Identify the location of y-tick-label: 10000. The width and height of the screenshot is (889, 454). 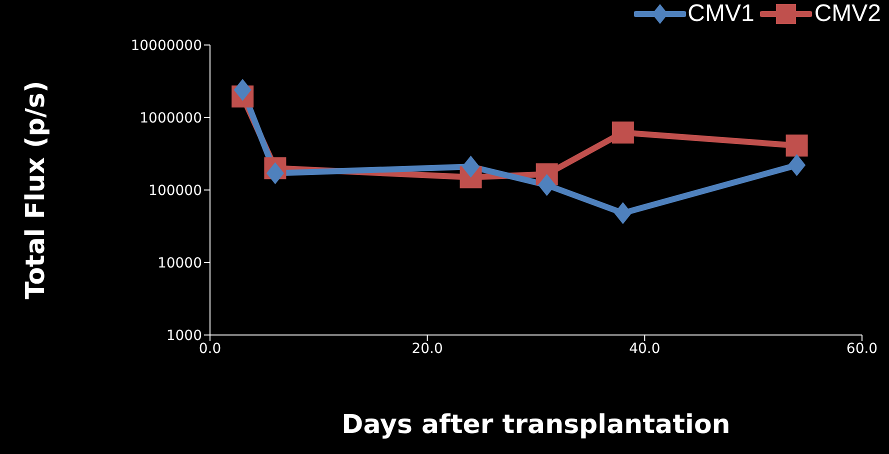
(179, 263).